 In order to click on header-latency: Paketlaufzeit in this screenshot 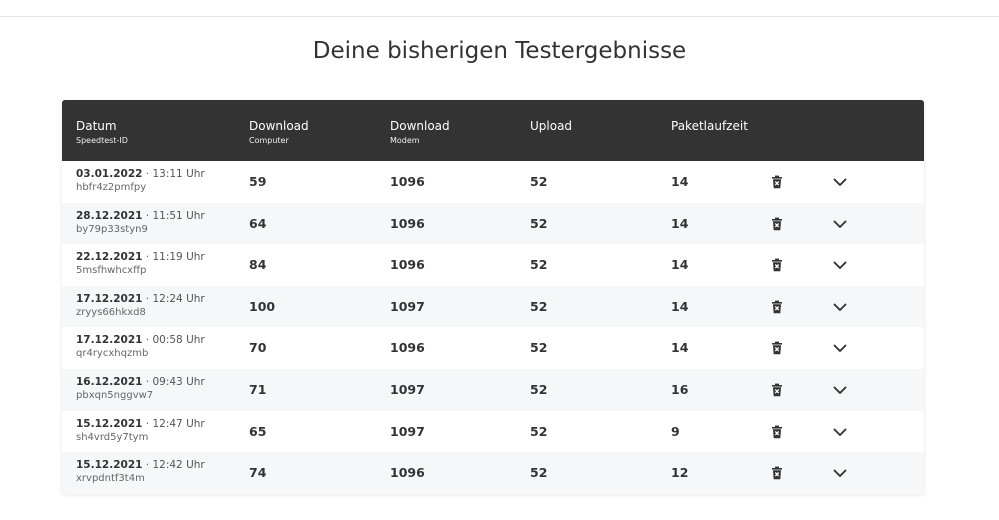, I will do `click(709, 126)`.